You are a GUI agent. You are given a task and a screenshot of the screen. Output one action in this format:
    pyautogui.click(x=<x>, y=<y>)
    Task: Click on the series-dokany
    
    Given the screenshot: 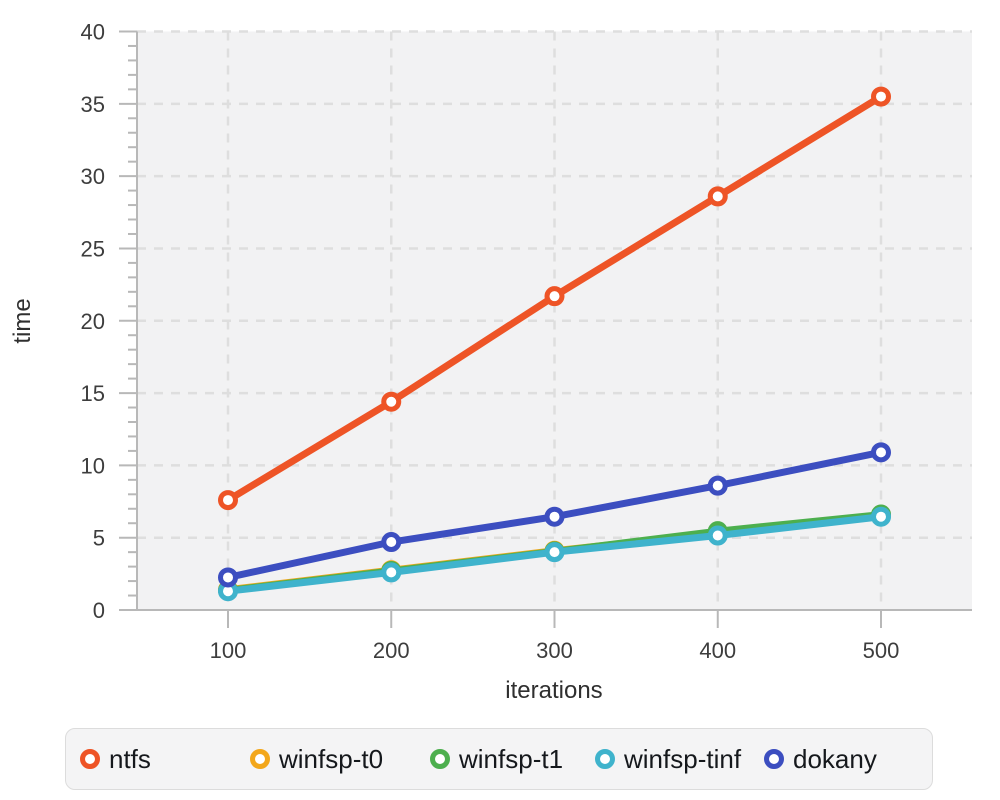 What is the action you would take?
    pyautogui.click(x=554, y=515)
    